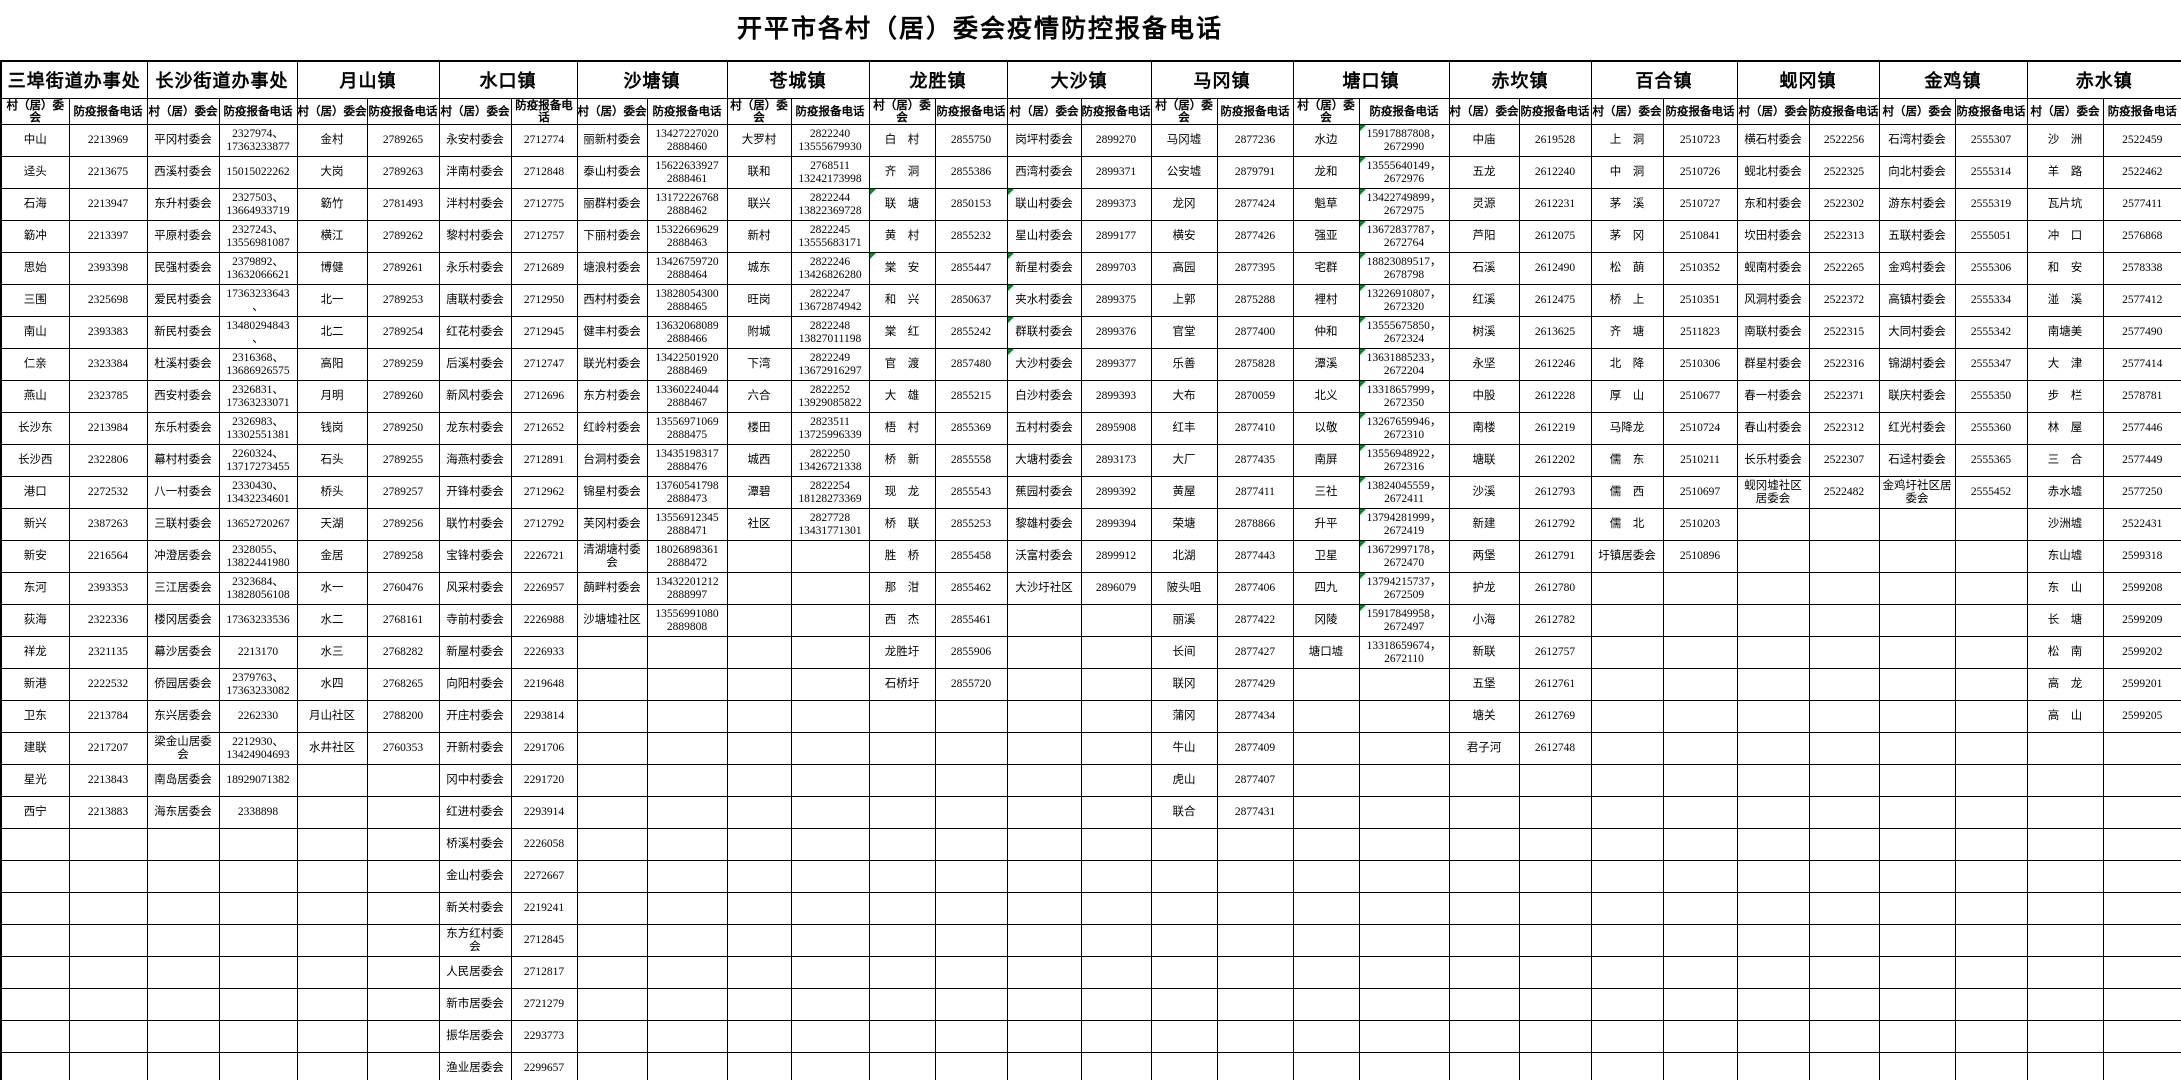  Describe the element at coordinates (108, 588) in the screenshot. I see `phone-number-cell: 2393353` at that location.